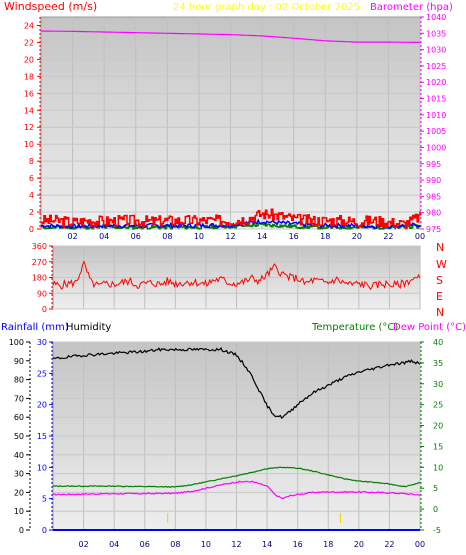 This screenshot has height=555, width=466. What do you see at coordinates (420, 544) in the screenshot?
I see `x-tick-label-bottom: 00` at bounding box center [420, 544].